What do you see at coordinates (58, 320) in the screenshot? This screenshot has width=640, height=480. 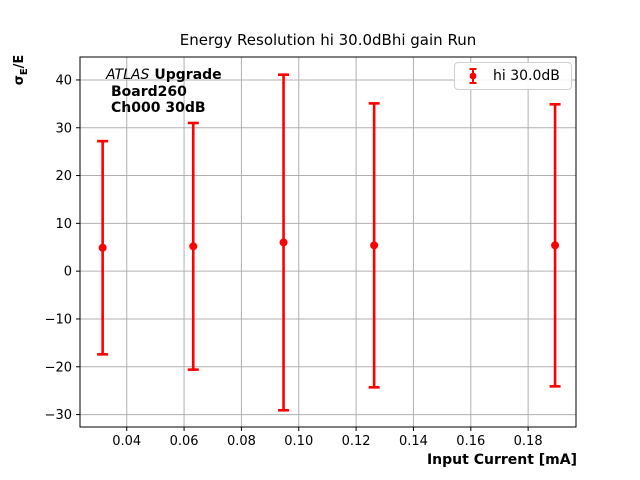 I see `y-tick-label: −10` at bounding box center [58, 320].